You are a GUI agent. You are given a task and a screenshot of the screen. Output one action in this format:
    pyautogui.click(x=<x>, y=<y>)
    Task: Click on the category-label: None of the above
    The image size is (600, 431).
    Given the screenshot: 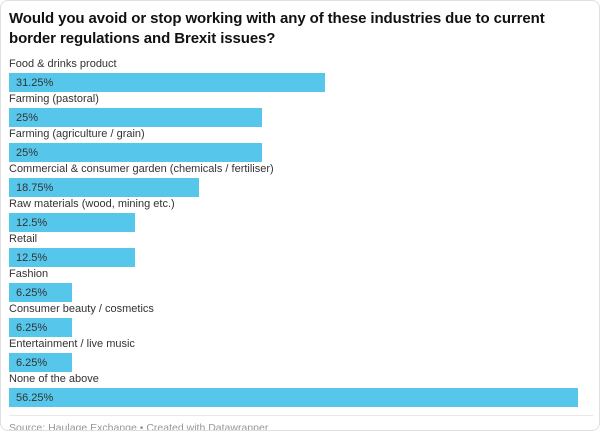 What is the action you would take?
    pyautogui.click(x=54, y=379)
    